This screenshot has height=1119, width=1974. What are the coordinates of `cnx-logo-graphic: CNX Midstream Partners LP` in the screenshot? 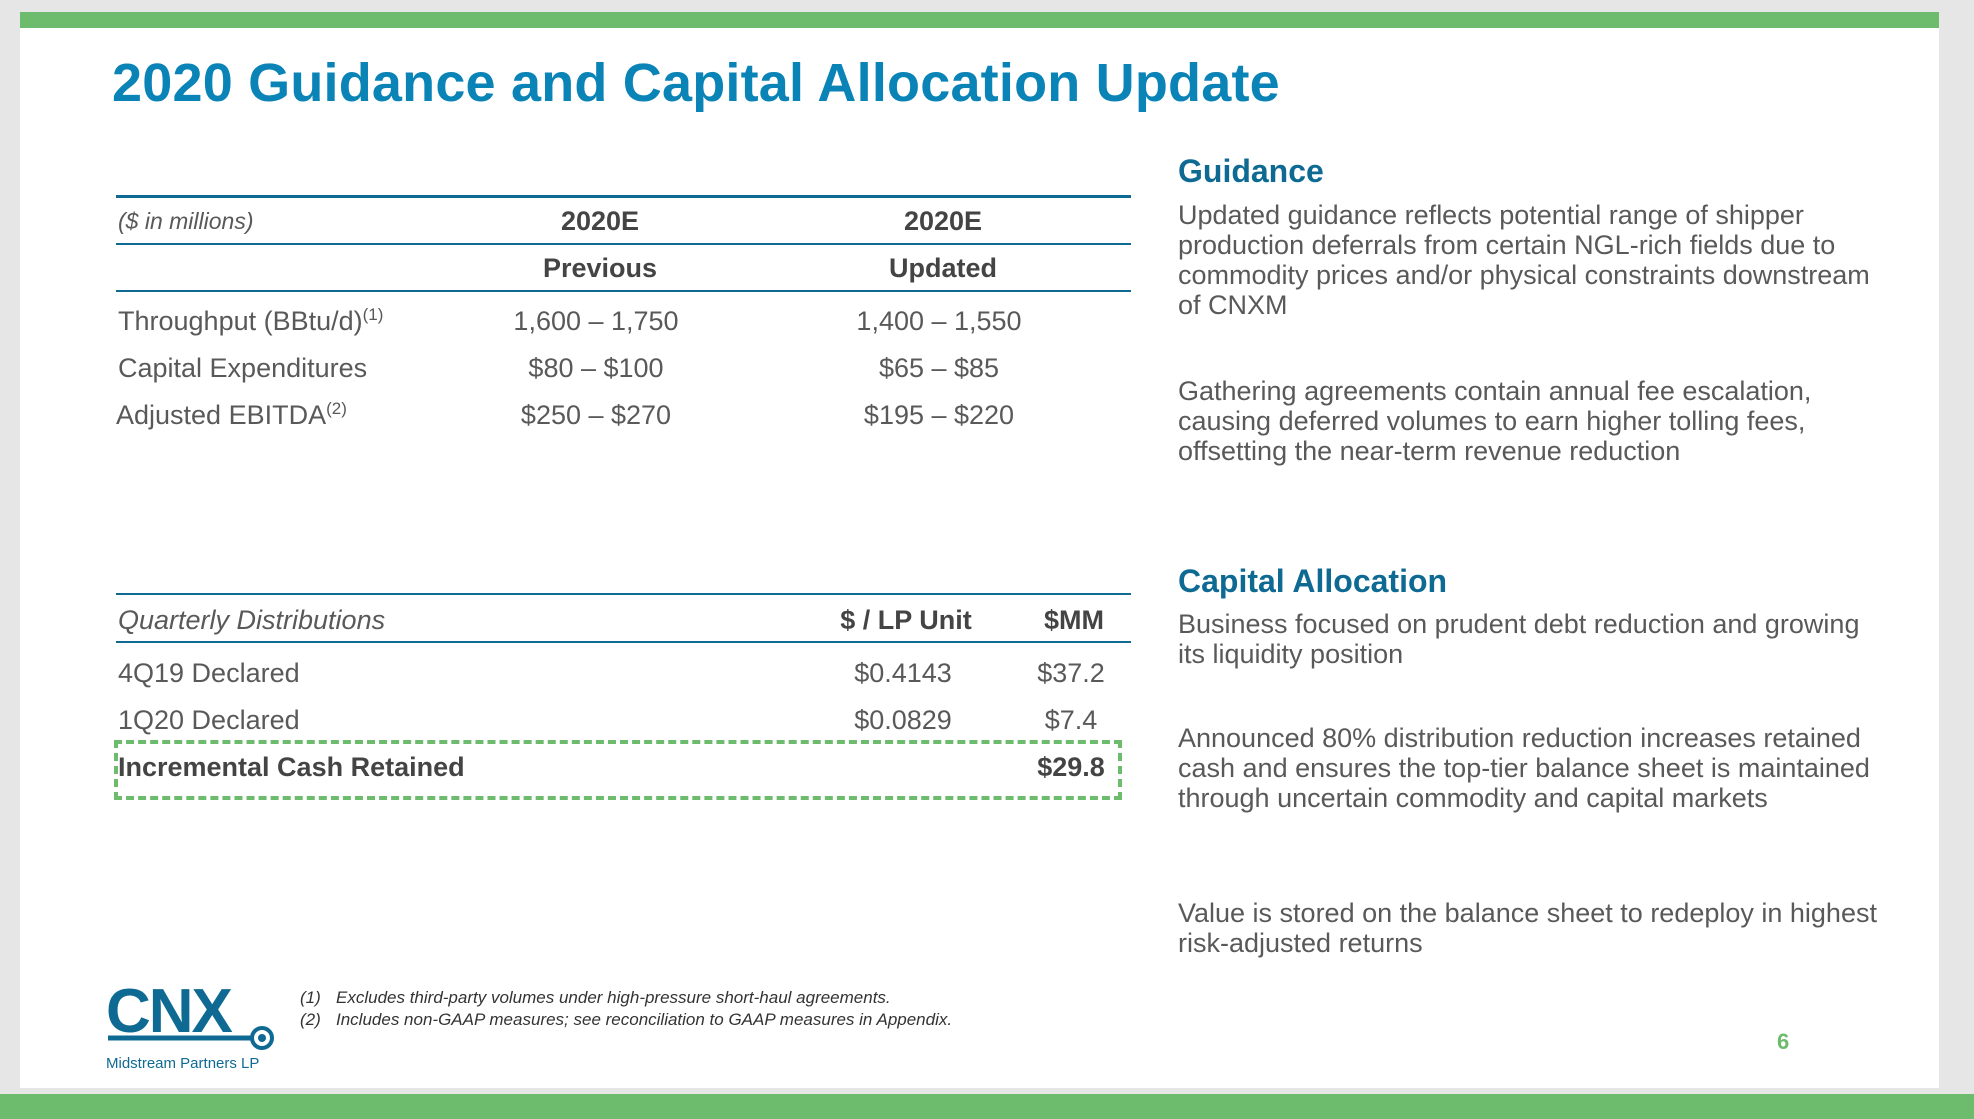 It's located at (190, 1024).